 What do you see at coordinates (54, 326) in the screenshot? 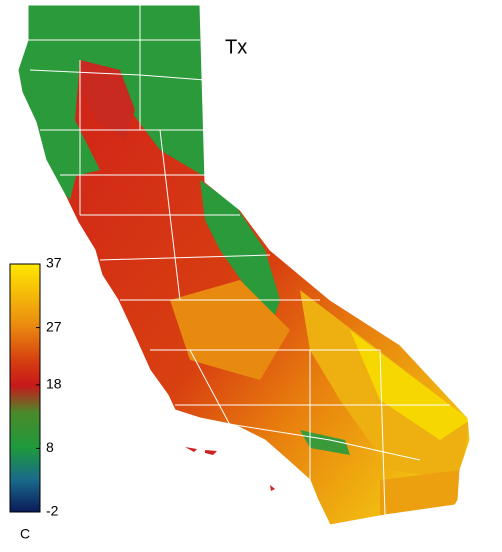
I see `colorbar-tick-label: 27` at bounding box center [54, 326].